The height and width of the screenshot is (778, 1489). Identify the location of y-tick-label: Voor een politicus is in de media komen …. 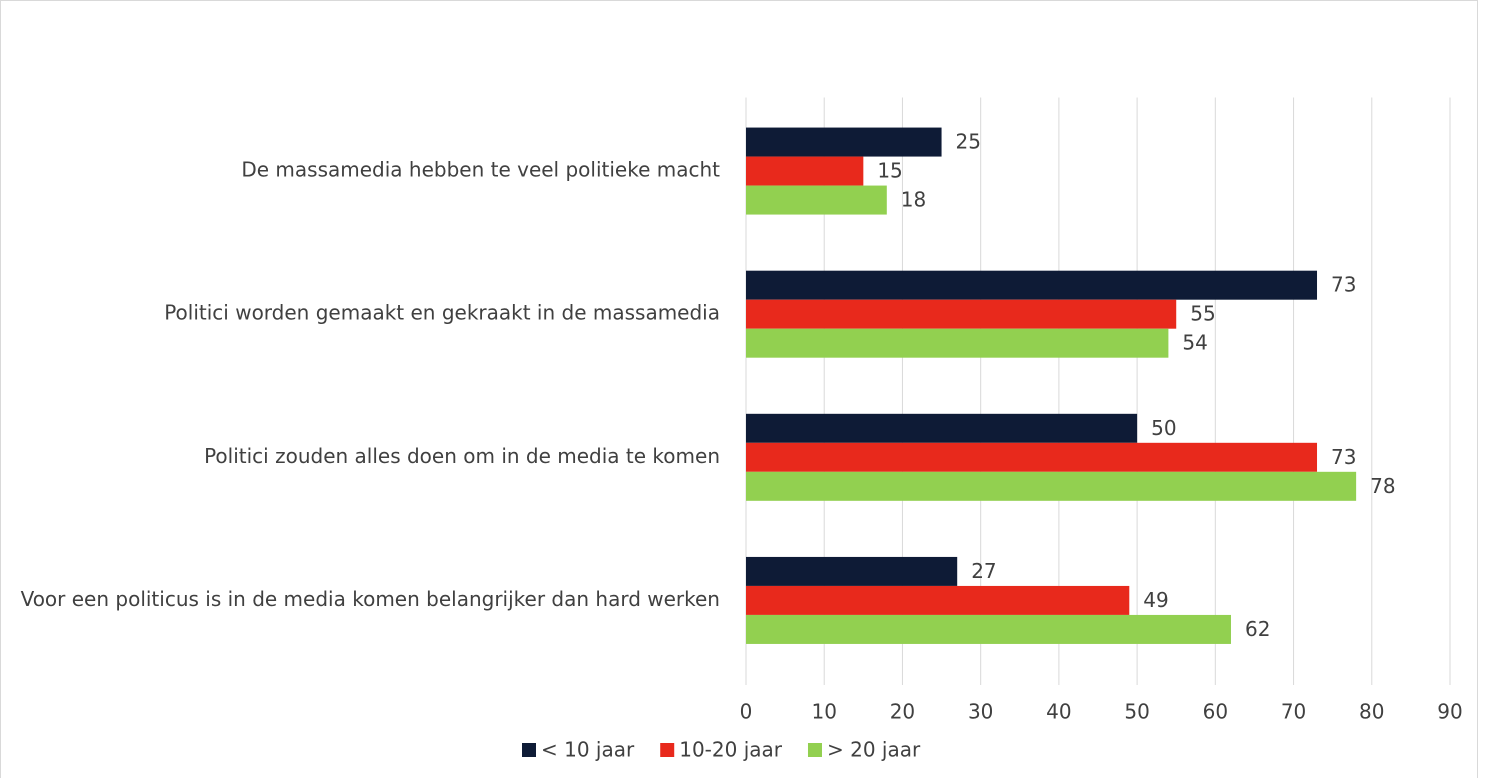
(370, 599).